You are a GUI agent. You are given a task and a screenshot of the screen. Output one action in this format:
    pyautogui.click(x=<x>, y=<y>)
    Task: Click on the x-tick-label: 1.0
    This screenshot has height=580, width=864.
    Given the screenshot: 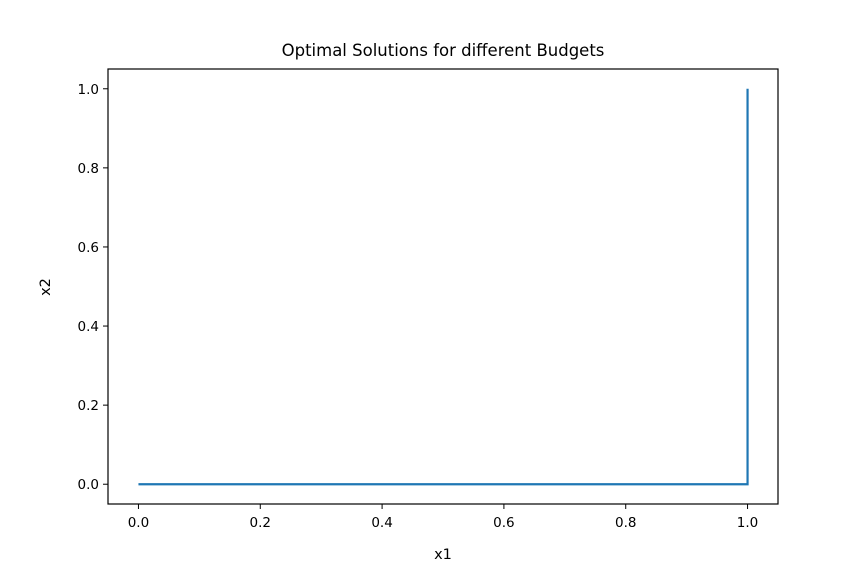 What is the action you would take?
    pyautogui.click(x=747, y=523)
    